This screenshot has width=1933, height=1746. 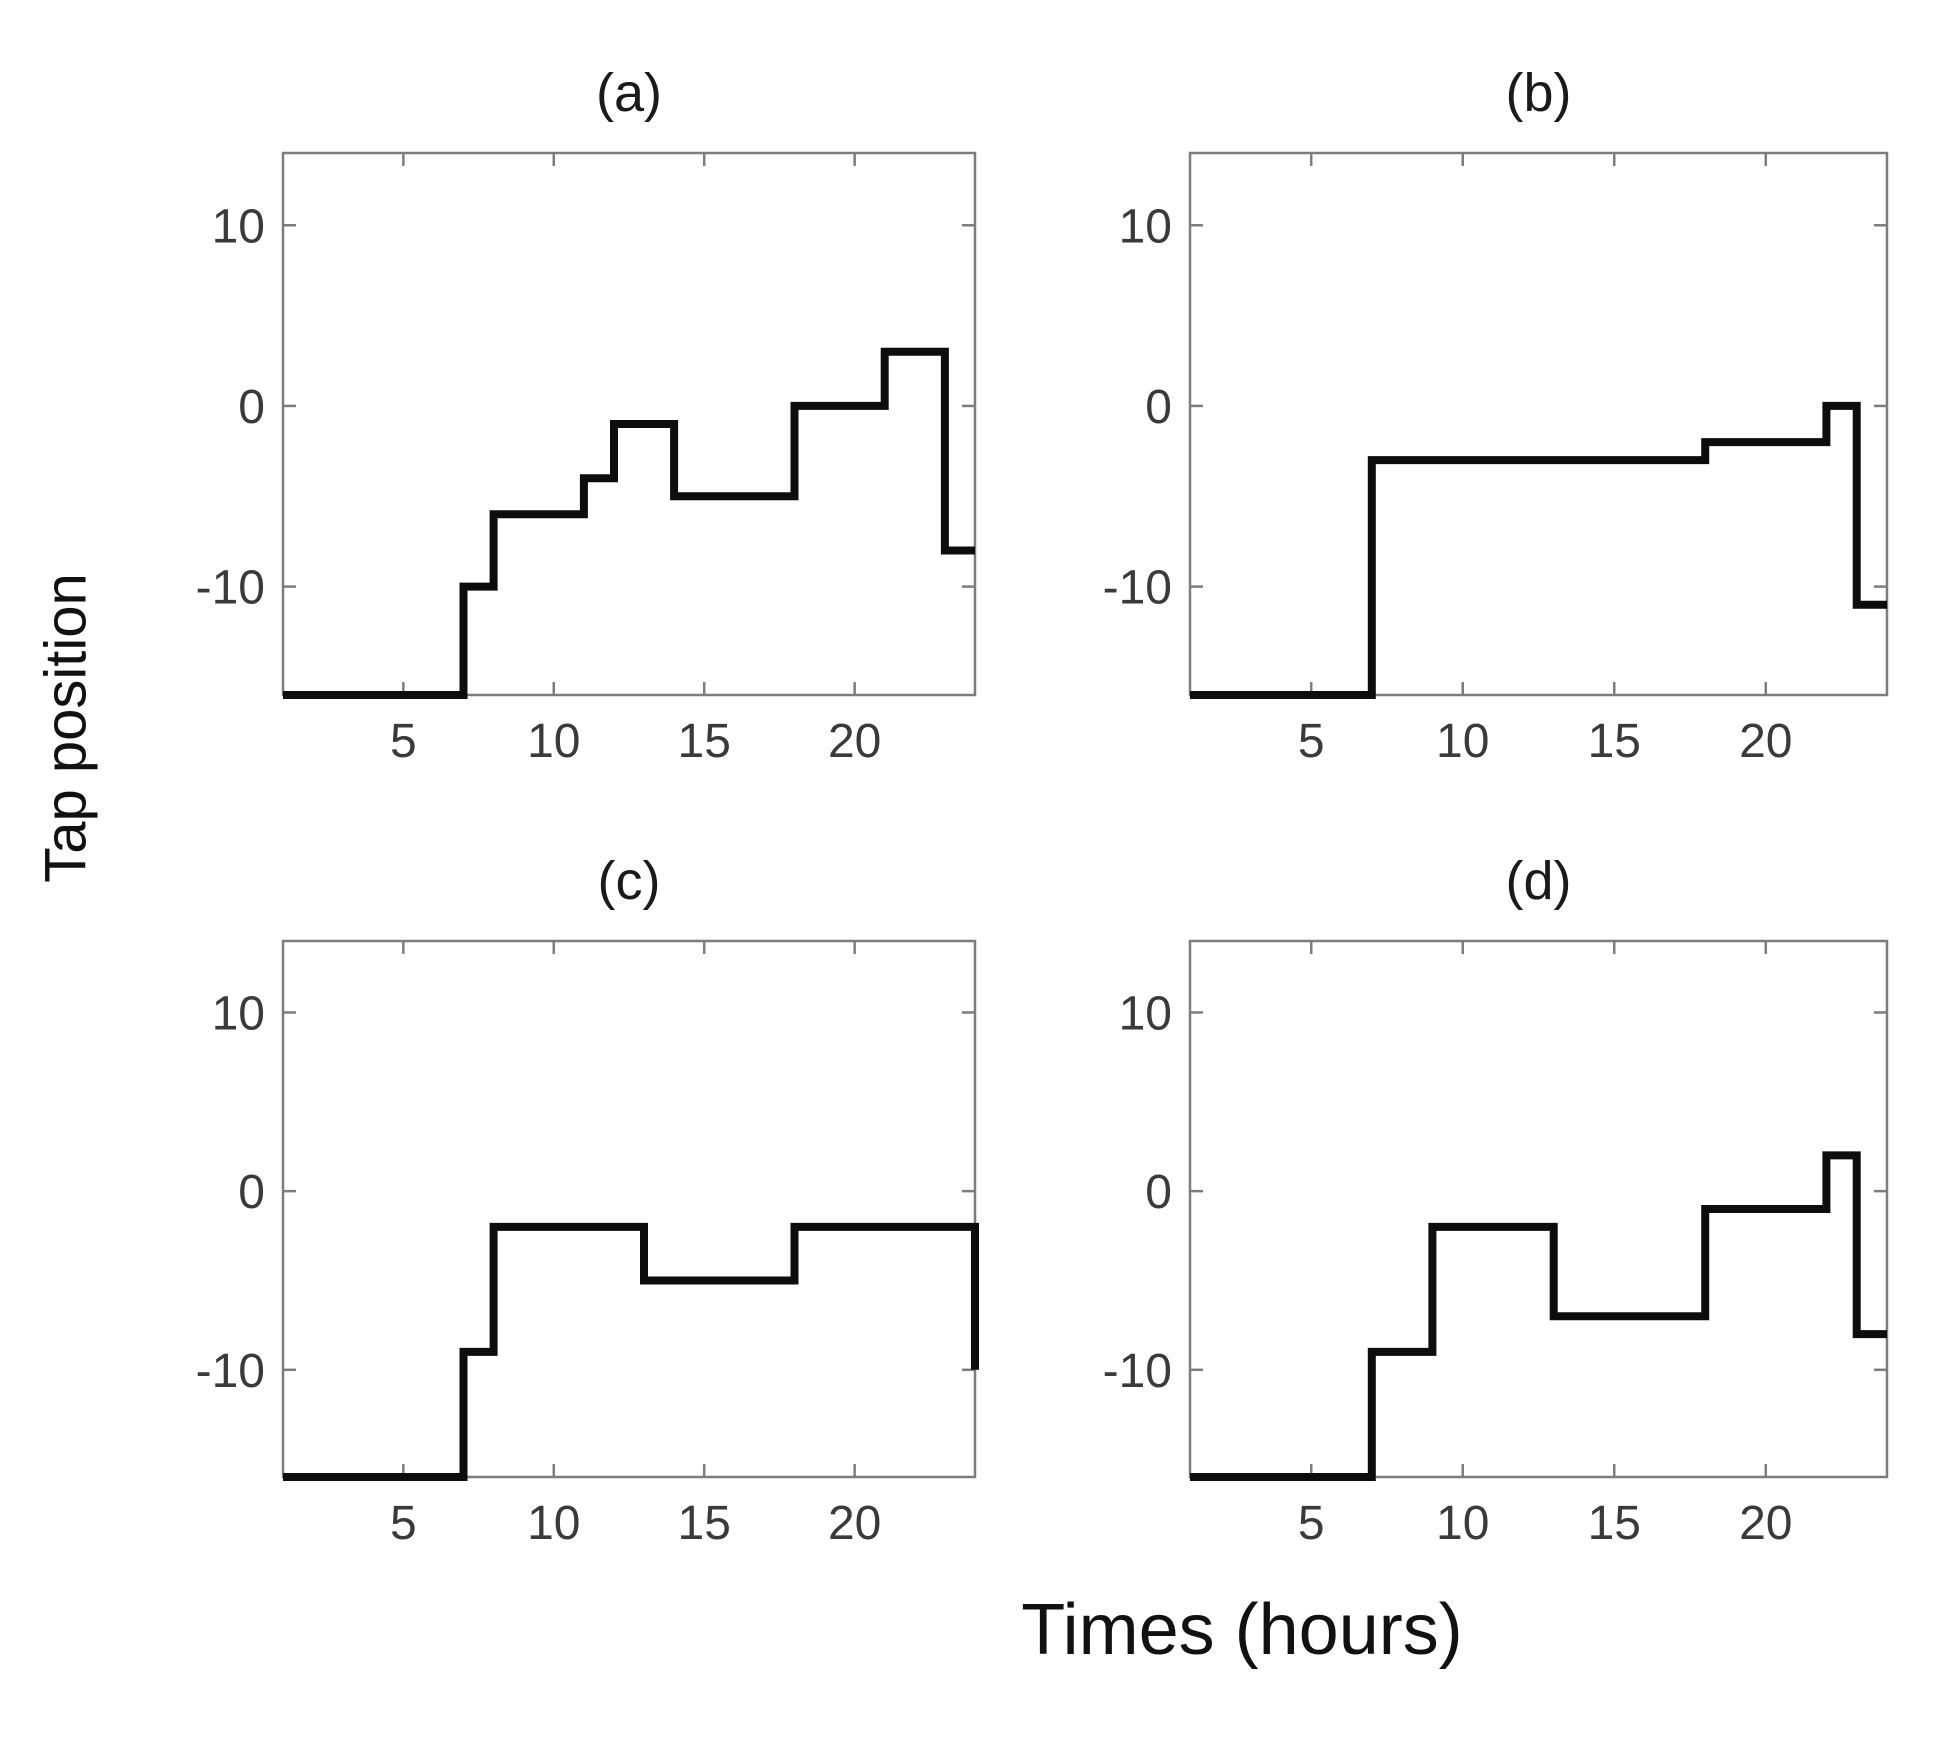 I want to click on chart-title-a: (a), so click(x=629, y=93).